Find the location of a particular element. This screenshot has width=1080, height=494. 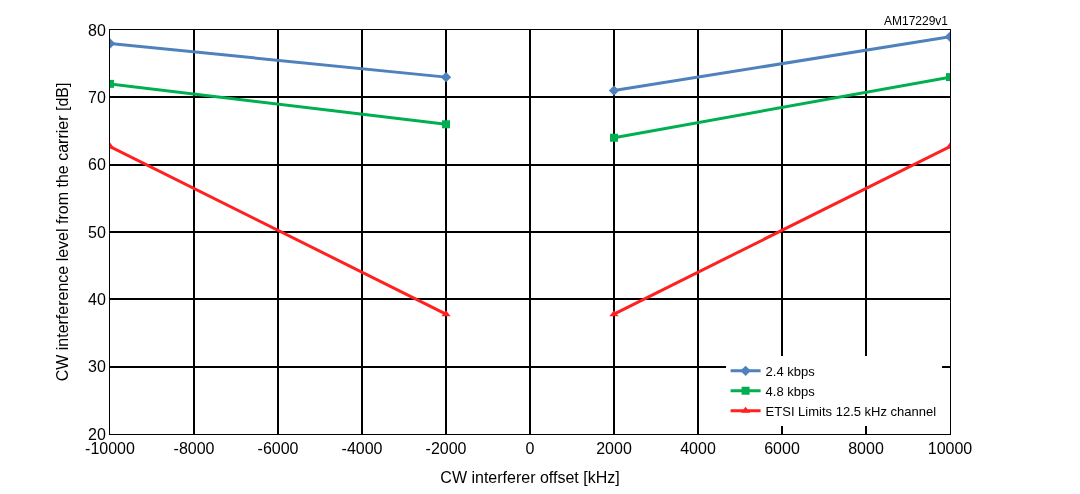

y-axis-title: CW interference level from the carrier [dB] is located at coordinates (62, 232).